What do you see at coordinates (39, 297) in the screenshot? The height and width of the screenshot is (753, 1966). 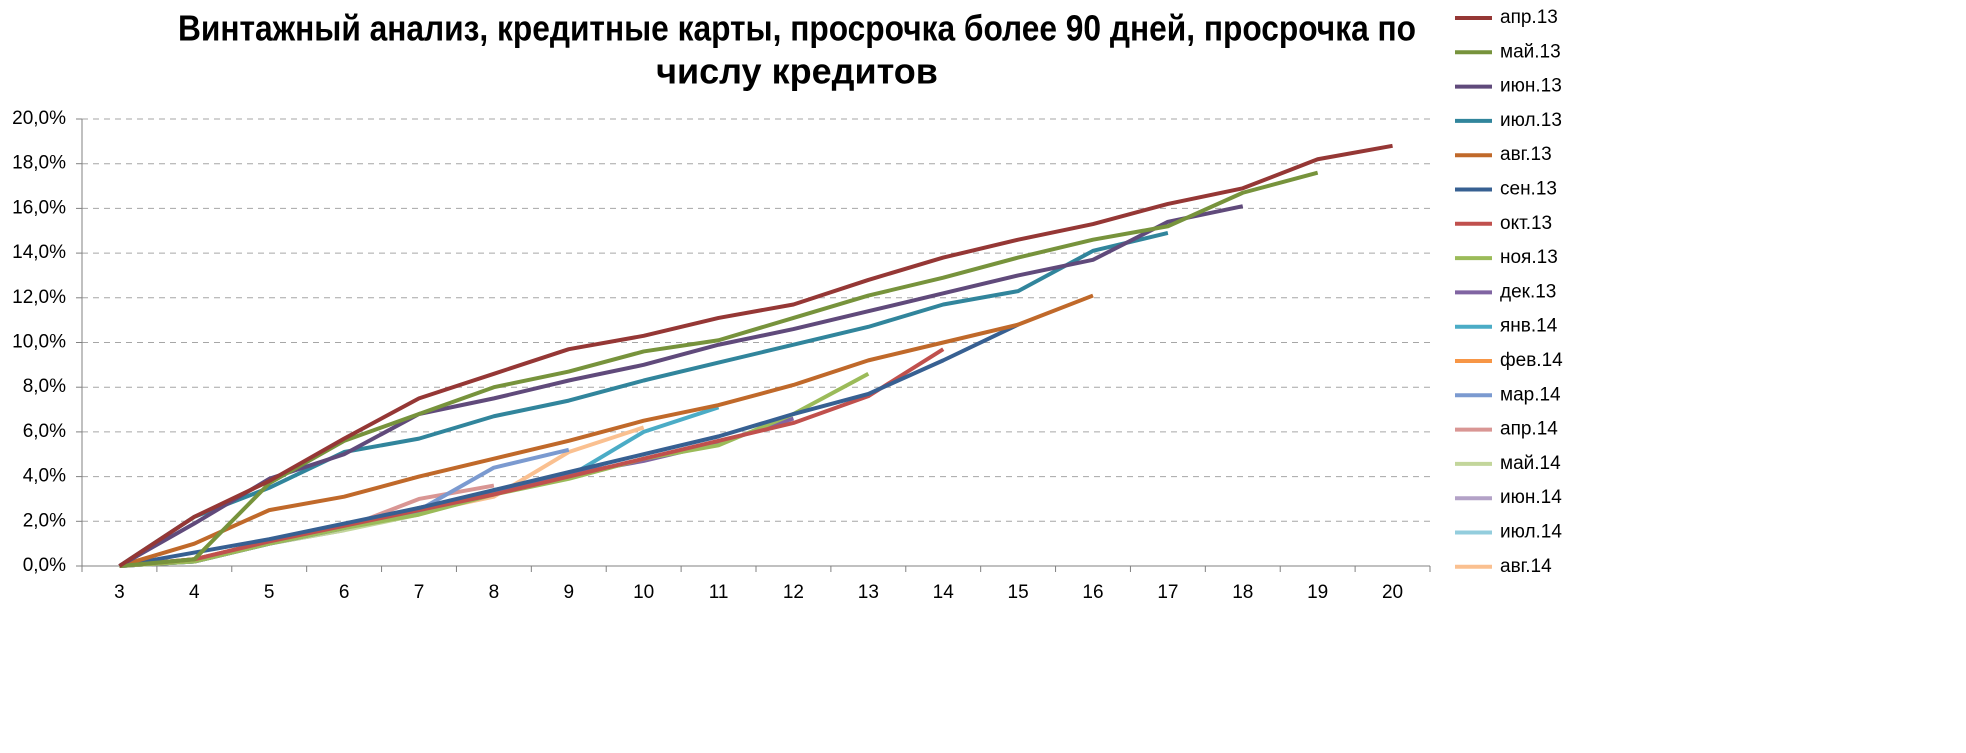 I see `y-tick-label: 12,0%` at bounding box center [39, 297].